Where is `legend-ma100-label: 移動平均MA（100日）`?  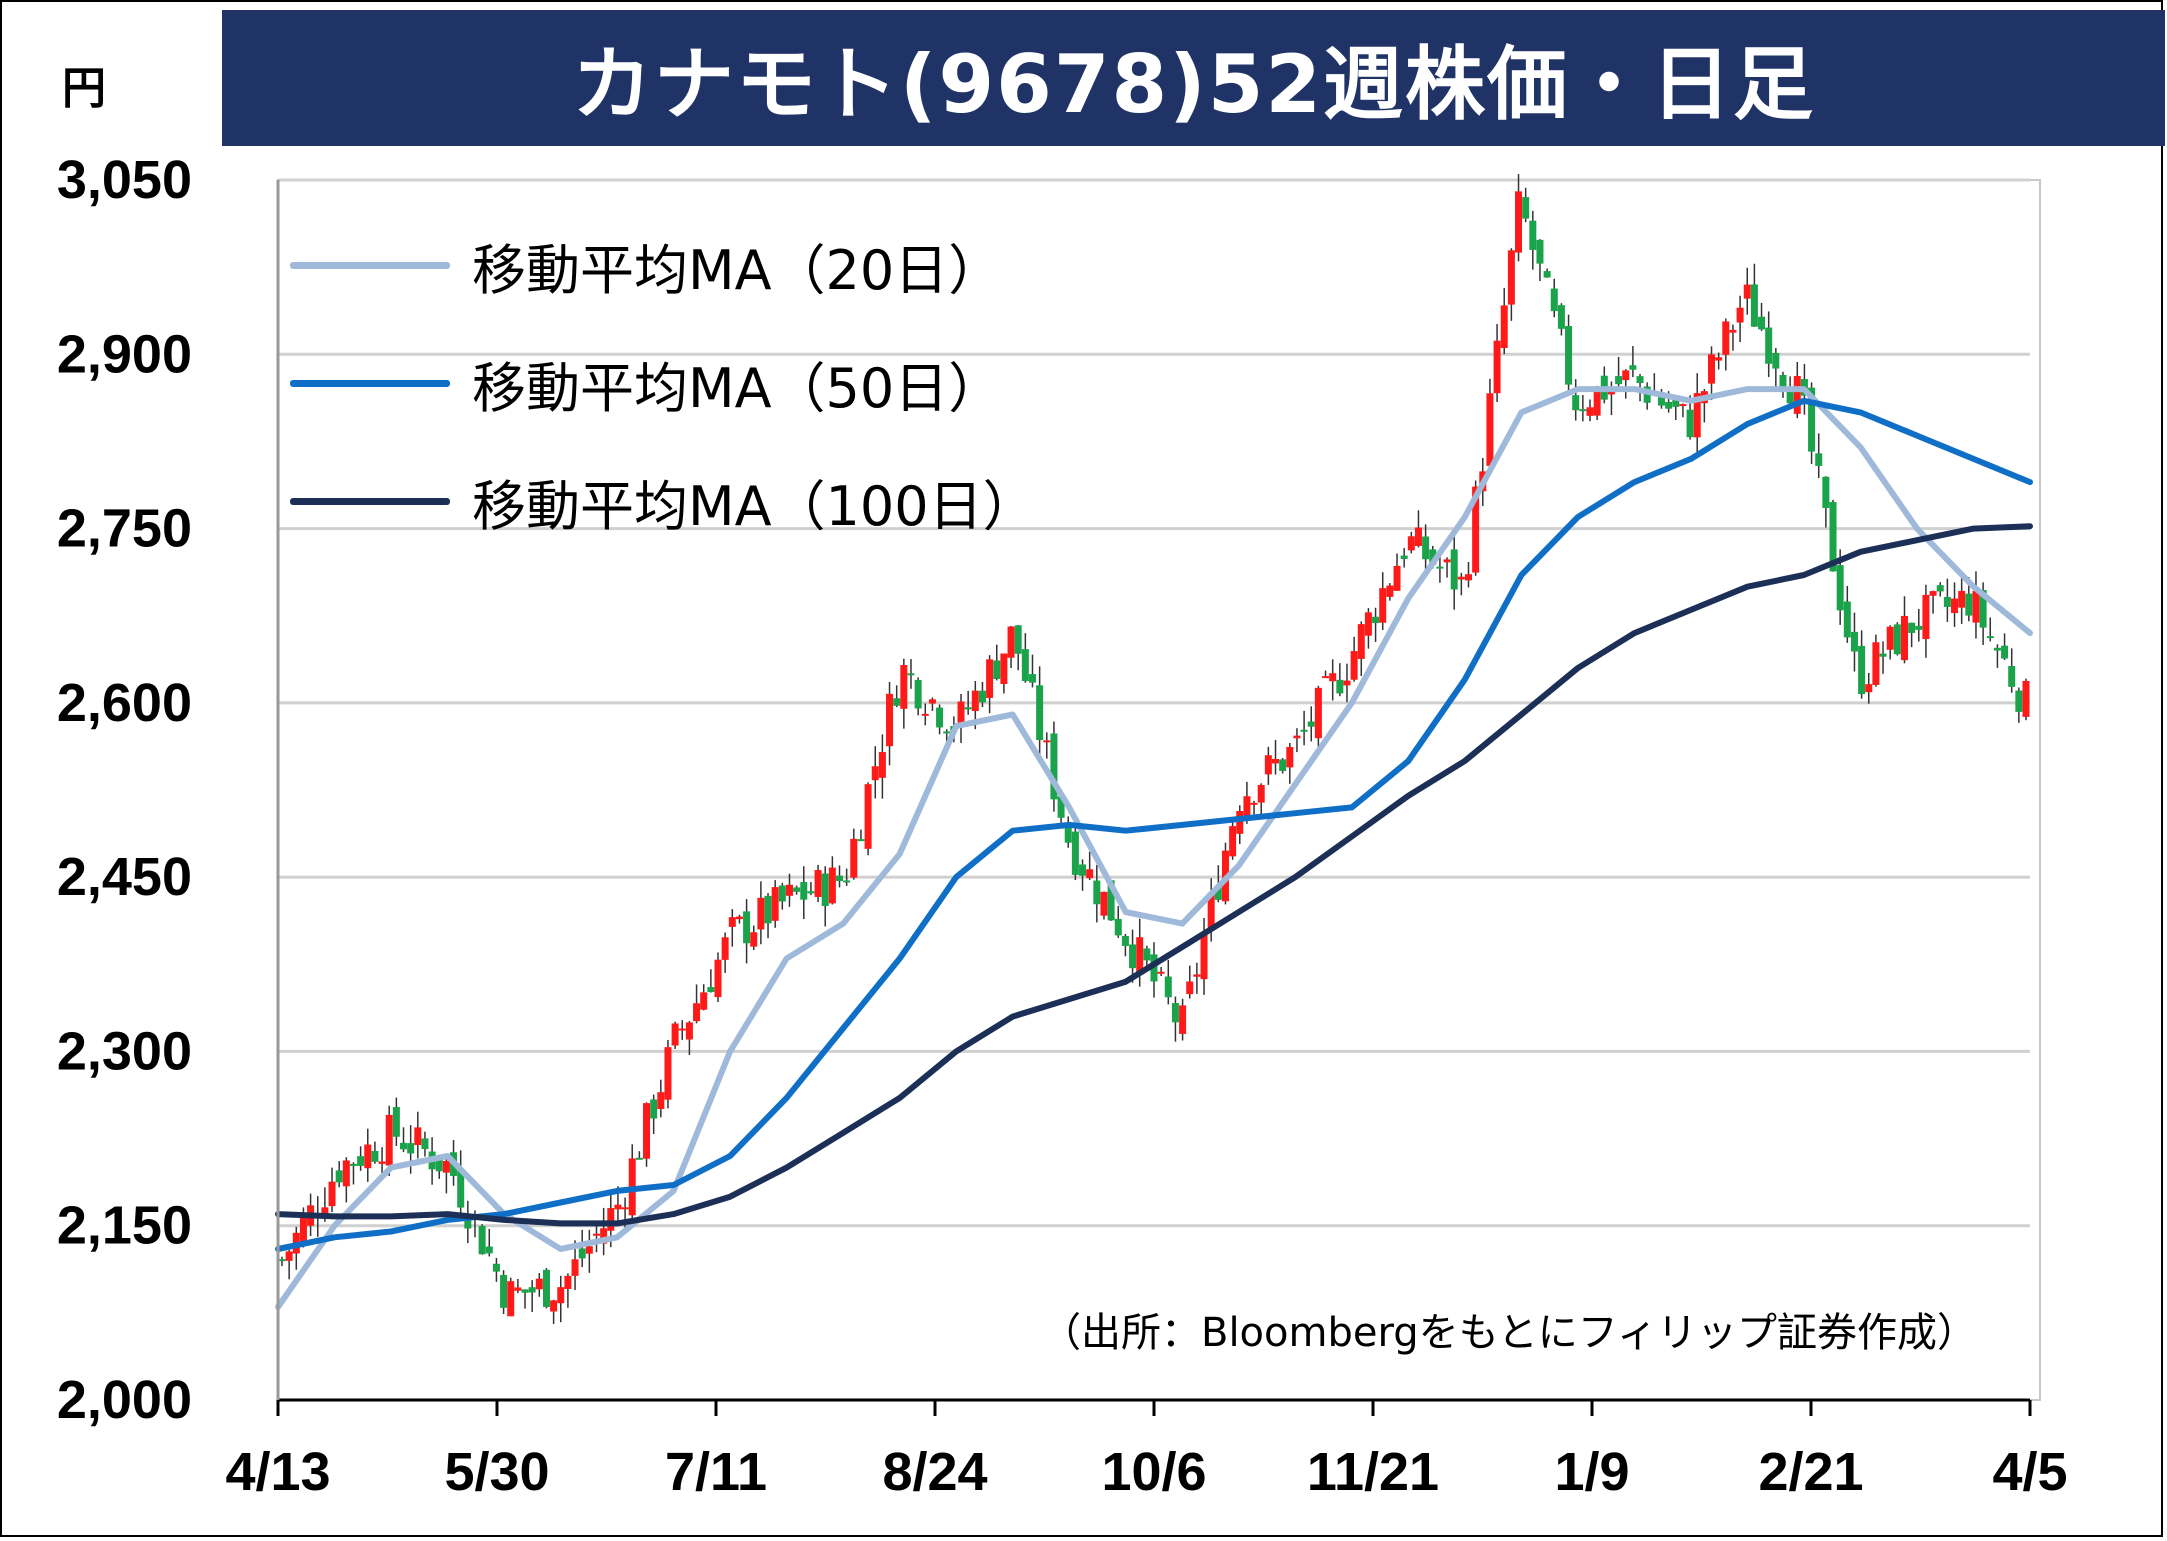 legend-ma100-label: 移動平均MA（100日） is located at coordinates (754, 506).